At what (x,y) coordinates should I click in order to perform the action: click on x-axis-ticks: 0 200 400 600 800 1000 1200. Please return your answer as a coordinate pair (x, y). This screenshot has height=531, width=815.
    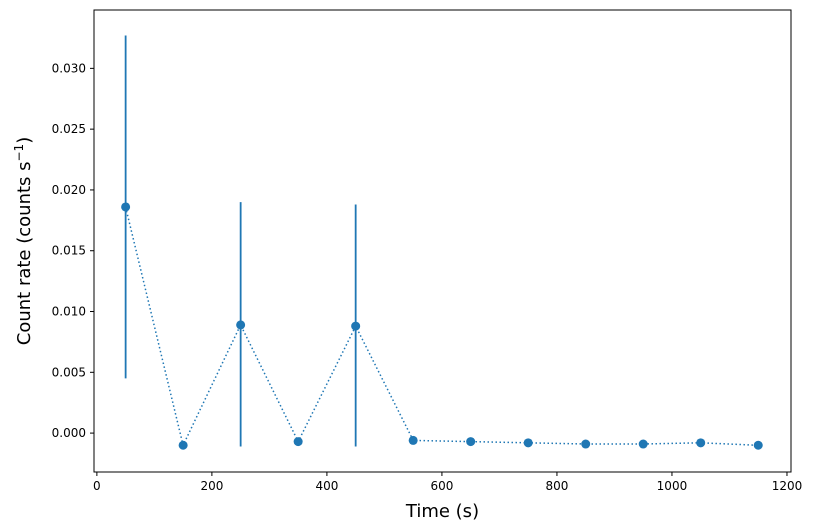
    Looking at the image, I should click on (447, 482).